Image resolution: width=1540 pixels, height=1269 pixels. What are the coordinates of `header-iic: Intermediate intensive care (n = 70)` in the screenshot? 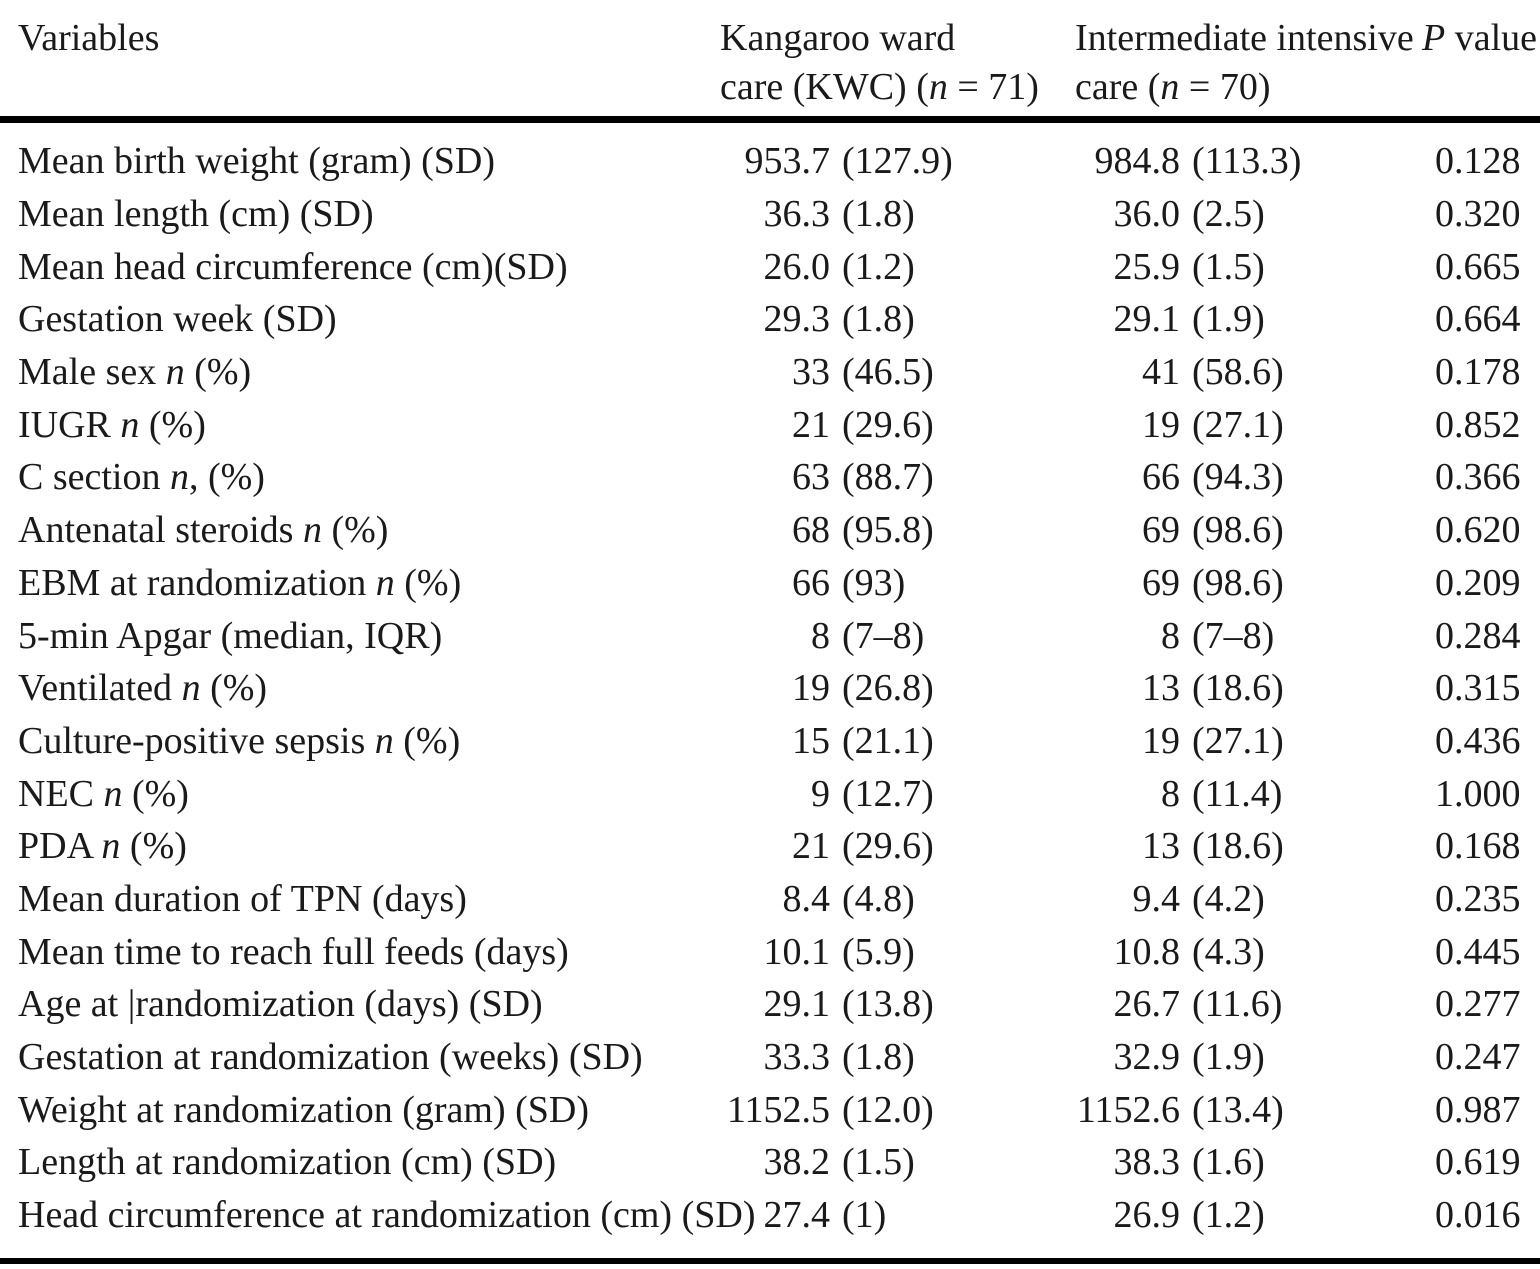 It's located at (1248, 63).